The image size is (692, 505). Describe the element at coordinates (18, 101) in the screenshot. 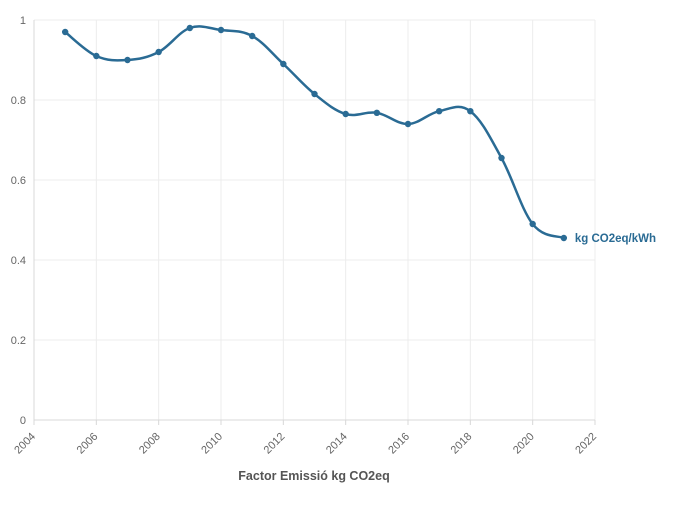

I see `y-tick-label: 0.8` at that location.